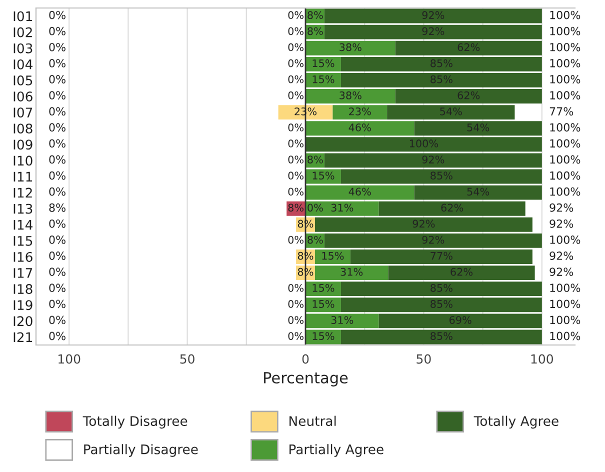 The height and width of the screenshot is (472, 605). What do you see at coordinates (57, 207) in the screenshot?
I see `annotation: 8%` at bounding box center [57, 207].